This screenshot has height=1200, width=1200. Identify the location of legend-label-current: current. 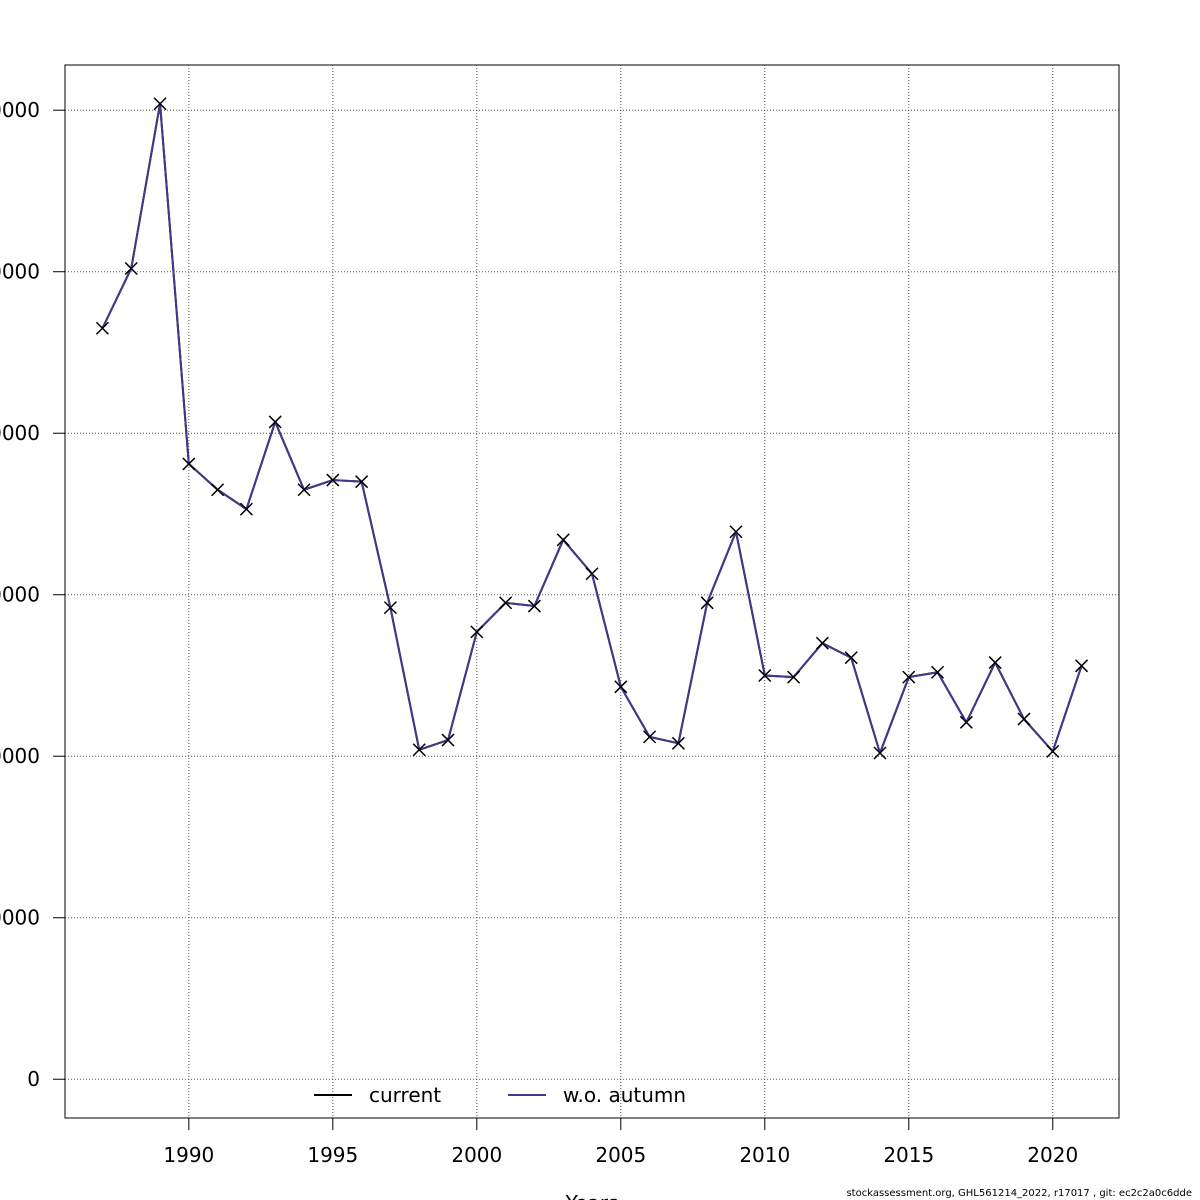
(405, 1095).